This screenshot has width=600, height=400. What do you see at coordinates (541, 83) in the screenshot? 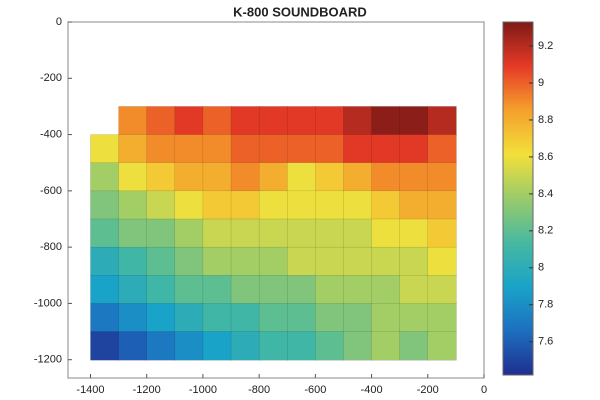
I see `colorbar-tick-label: 9` at bounding box center [541, 83].